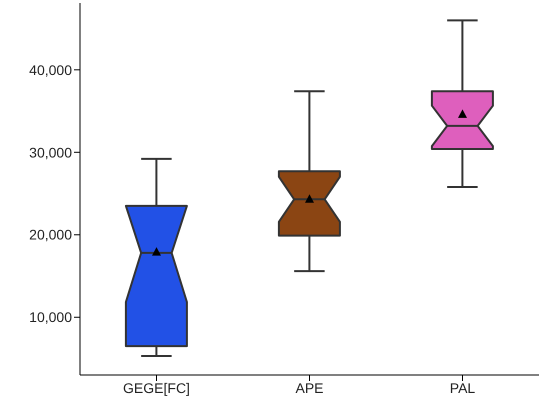  Describe the element at coordinates (50, 234) in the screenshot. I see `y-tick-label: 20,000` at that location.